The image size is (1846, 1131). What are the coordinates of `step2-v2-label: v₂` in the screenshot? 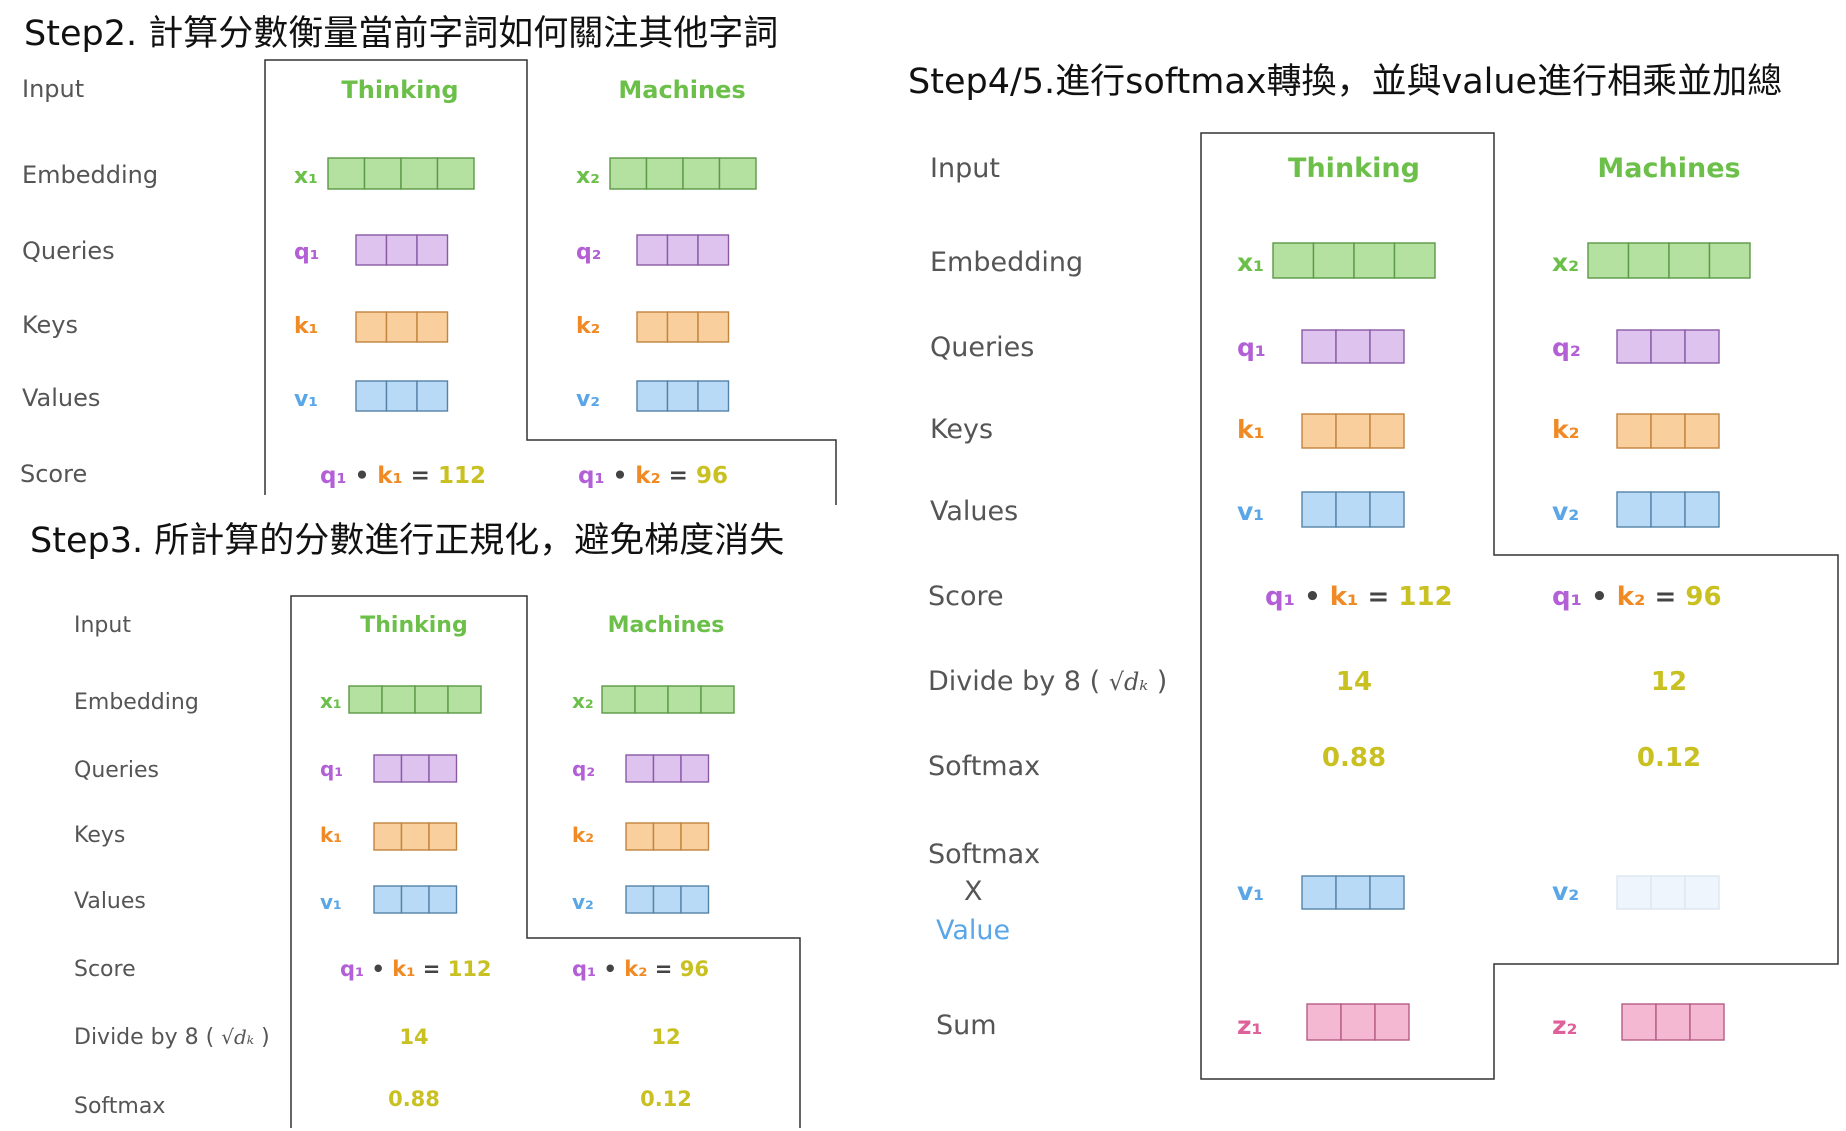 It's located at (588, 399).